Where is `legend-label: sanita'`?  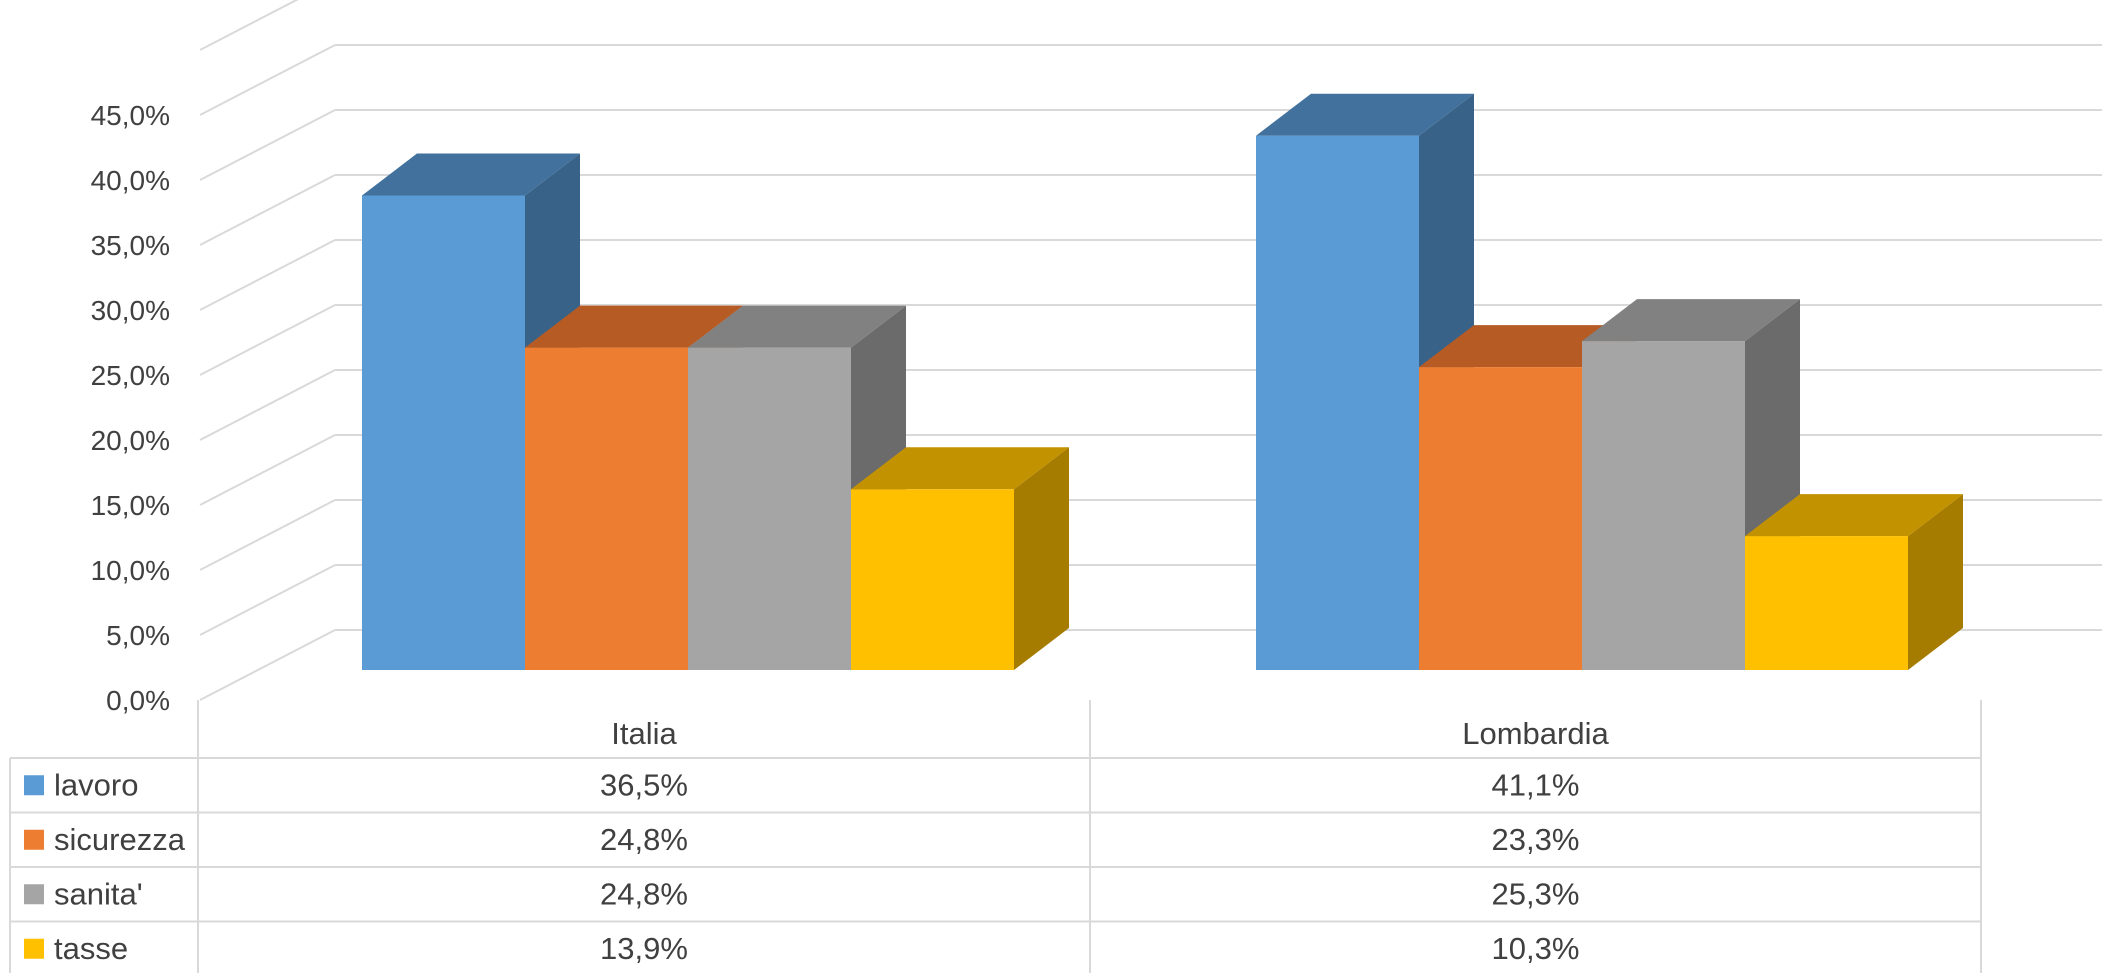 legend-label: sanita' is located at coordinates (98, 893).